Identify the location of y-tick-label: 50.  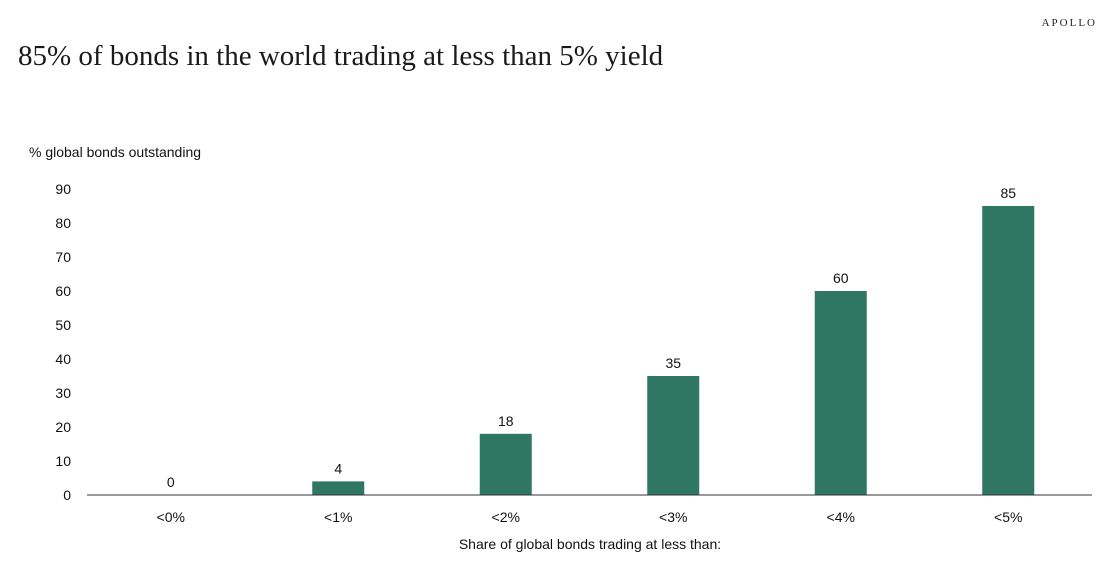
(63, 325).